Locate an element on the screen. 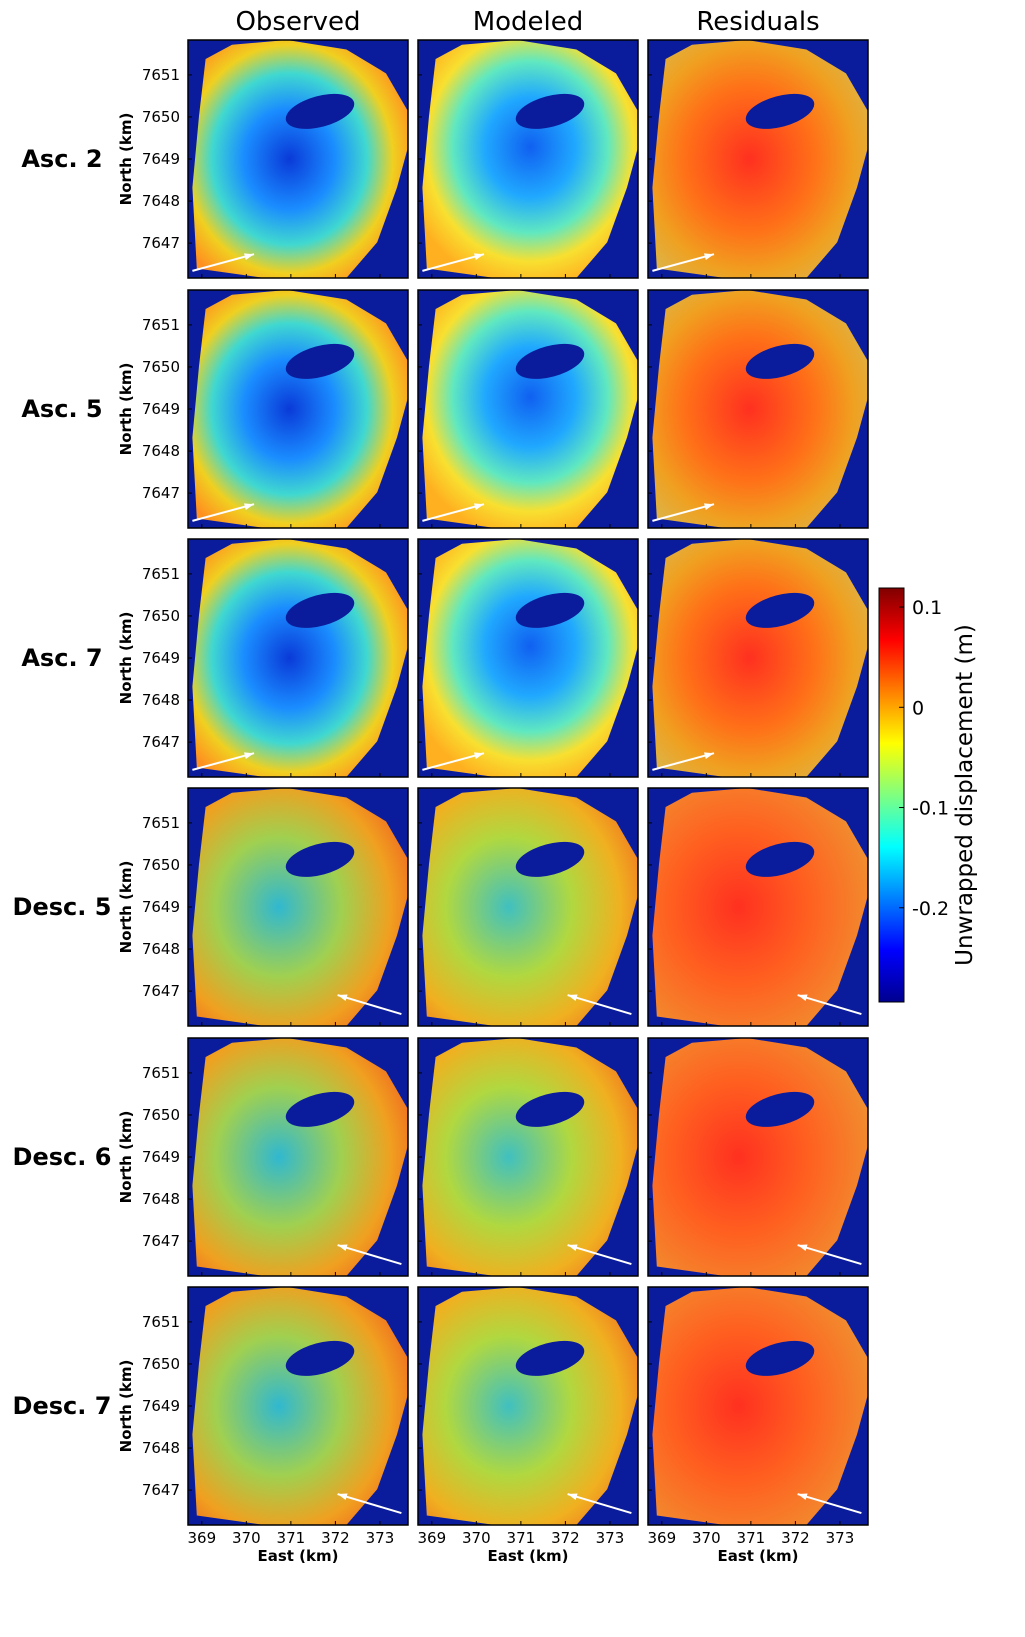 The image size is (1025, 1637). x-tick-label: 370 is located at coordinates (706, 1538).